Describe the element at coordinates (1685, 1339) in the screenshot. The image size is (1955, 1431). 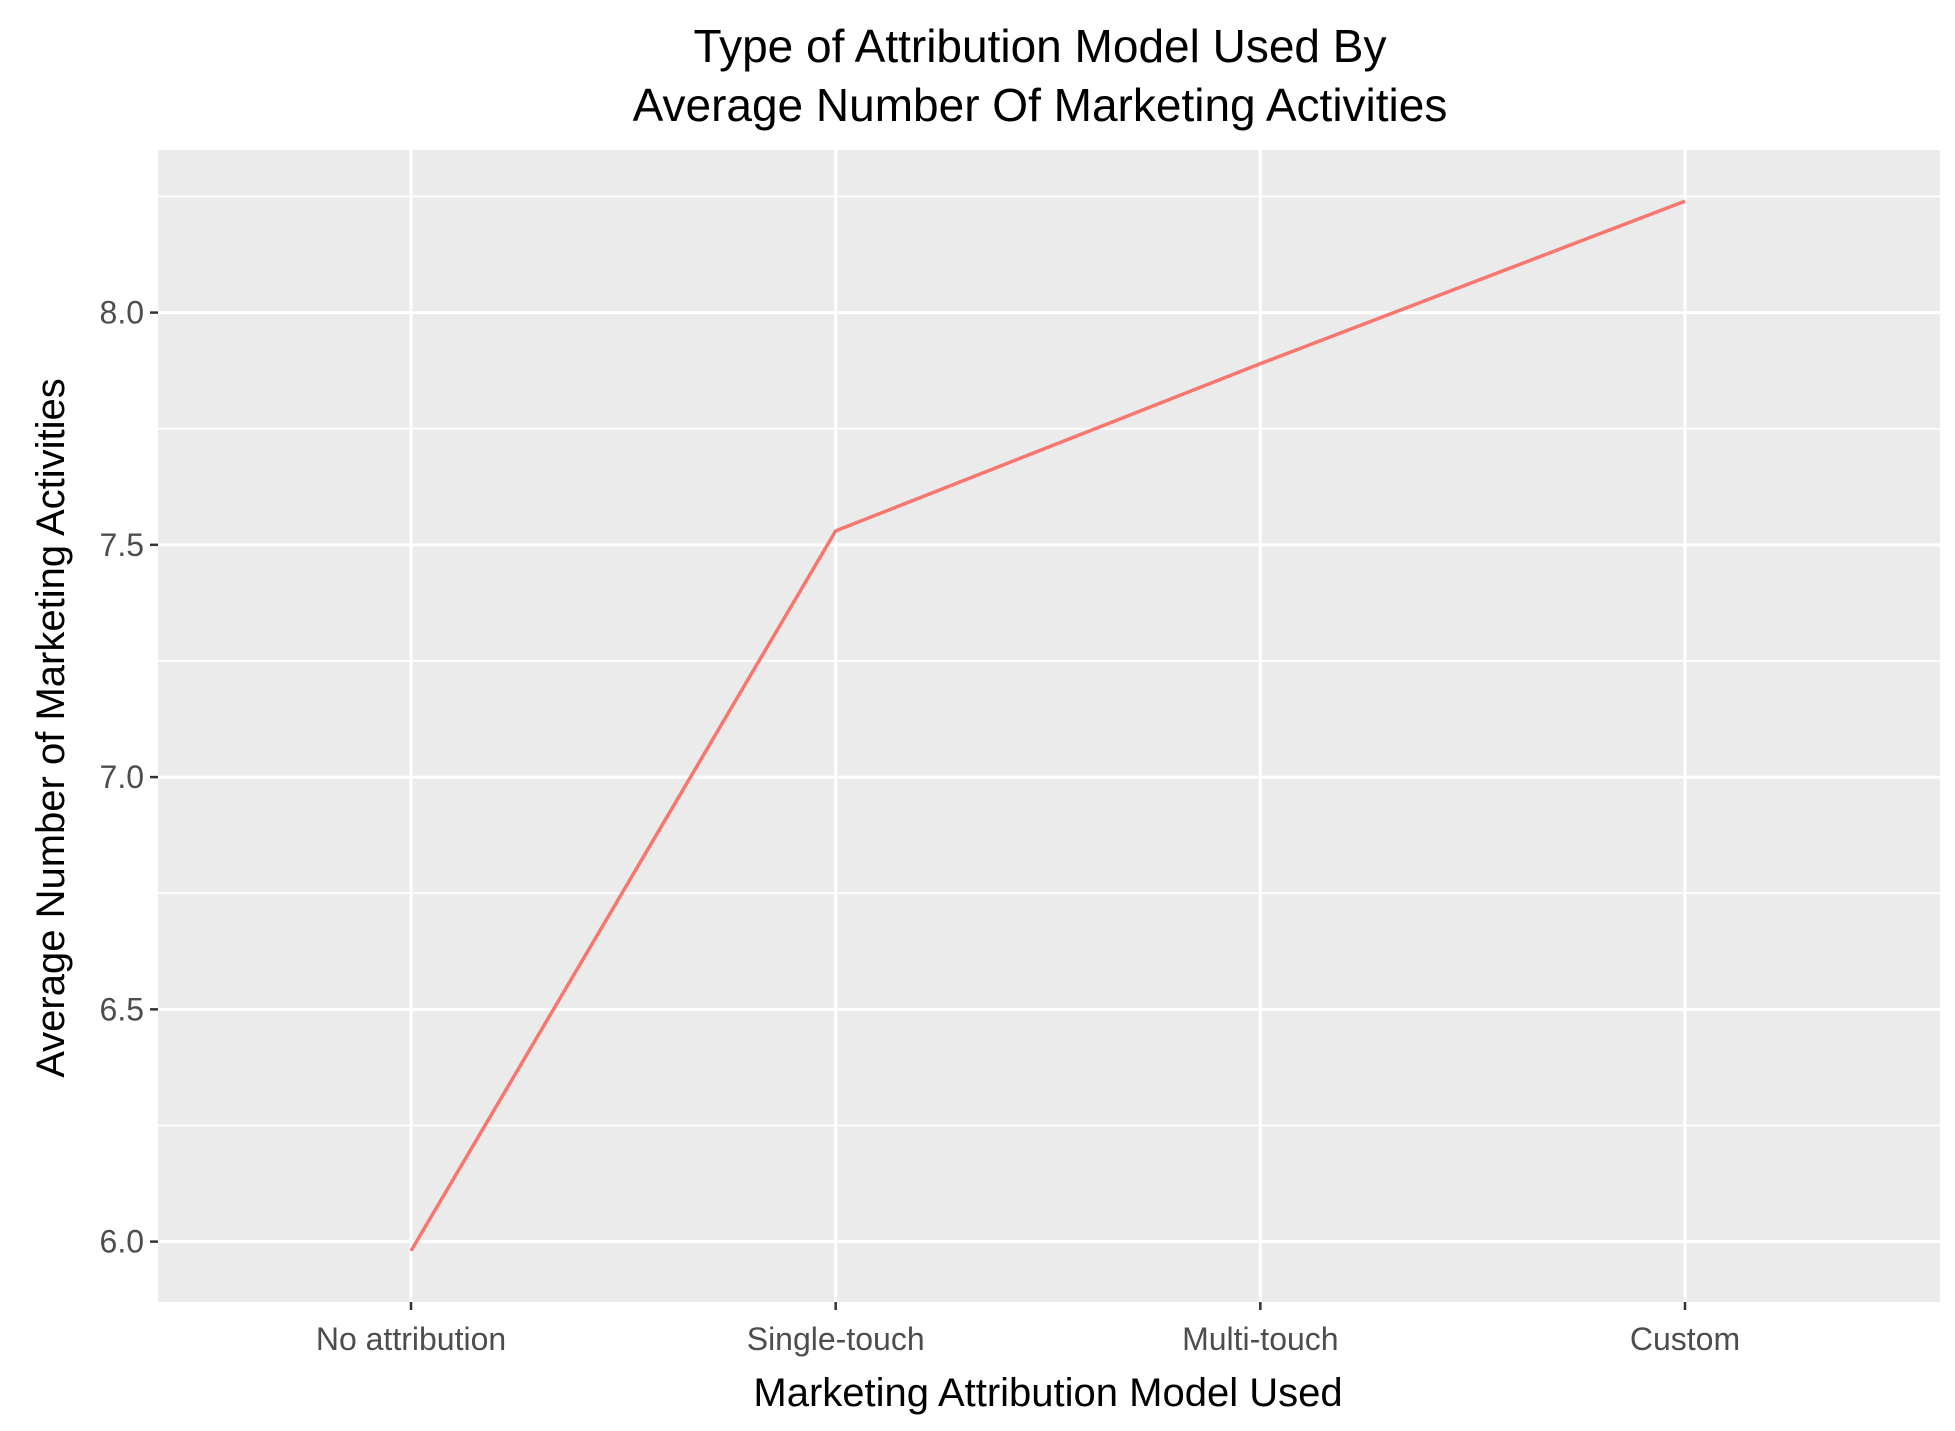
I see `x-tick-label: Custom` at that location.